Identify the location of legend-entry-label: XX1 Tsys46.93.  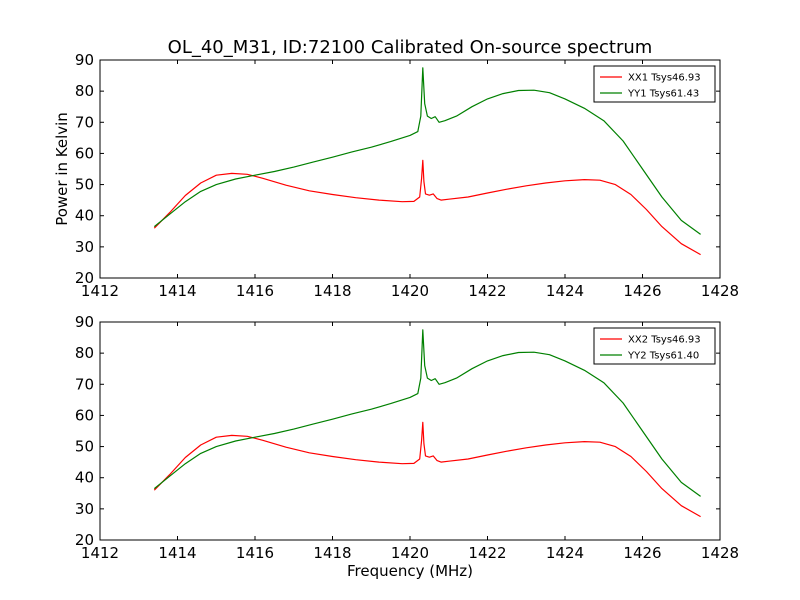
(664, 78).